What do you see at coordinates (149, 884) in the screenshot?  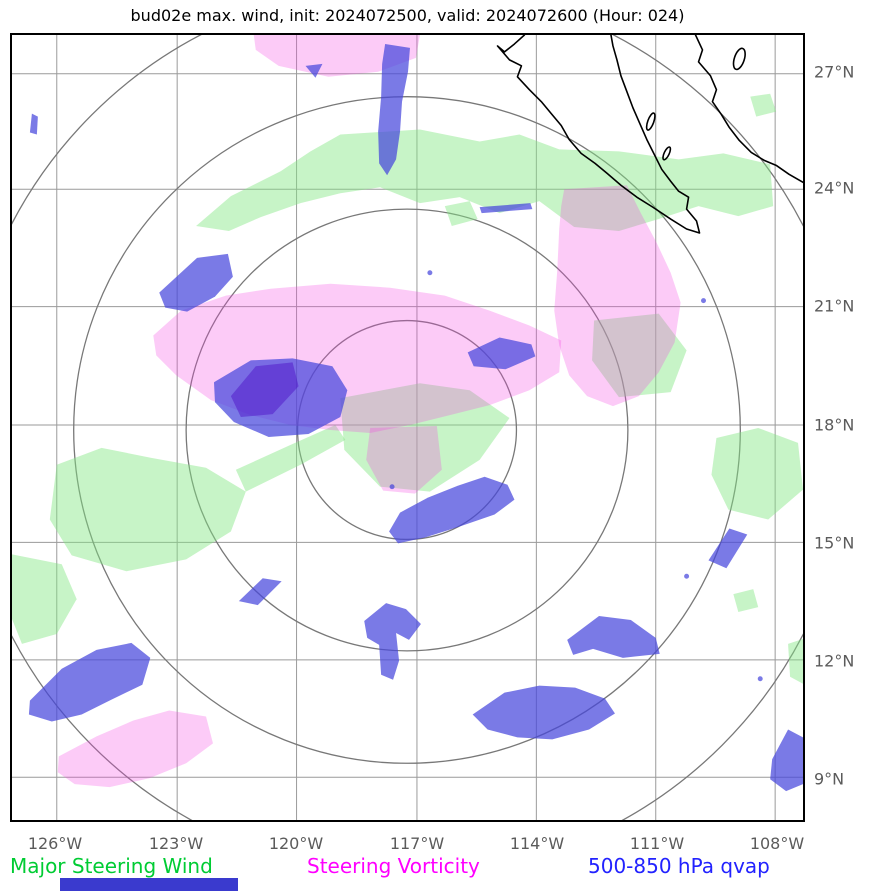 I see `bottom-blue-bar` at bounding box center [149, 884].